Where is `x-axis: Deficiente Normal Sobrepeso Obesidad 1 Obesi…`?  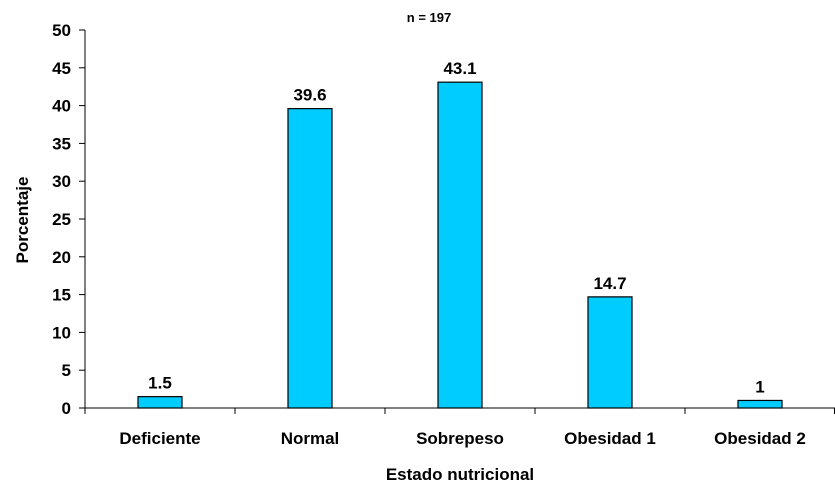 x-axis: Deficiente Normal Sobrepeso Obesidad 1 Obesi… is located at coordinates (459, 427).